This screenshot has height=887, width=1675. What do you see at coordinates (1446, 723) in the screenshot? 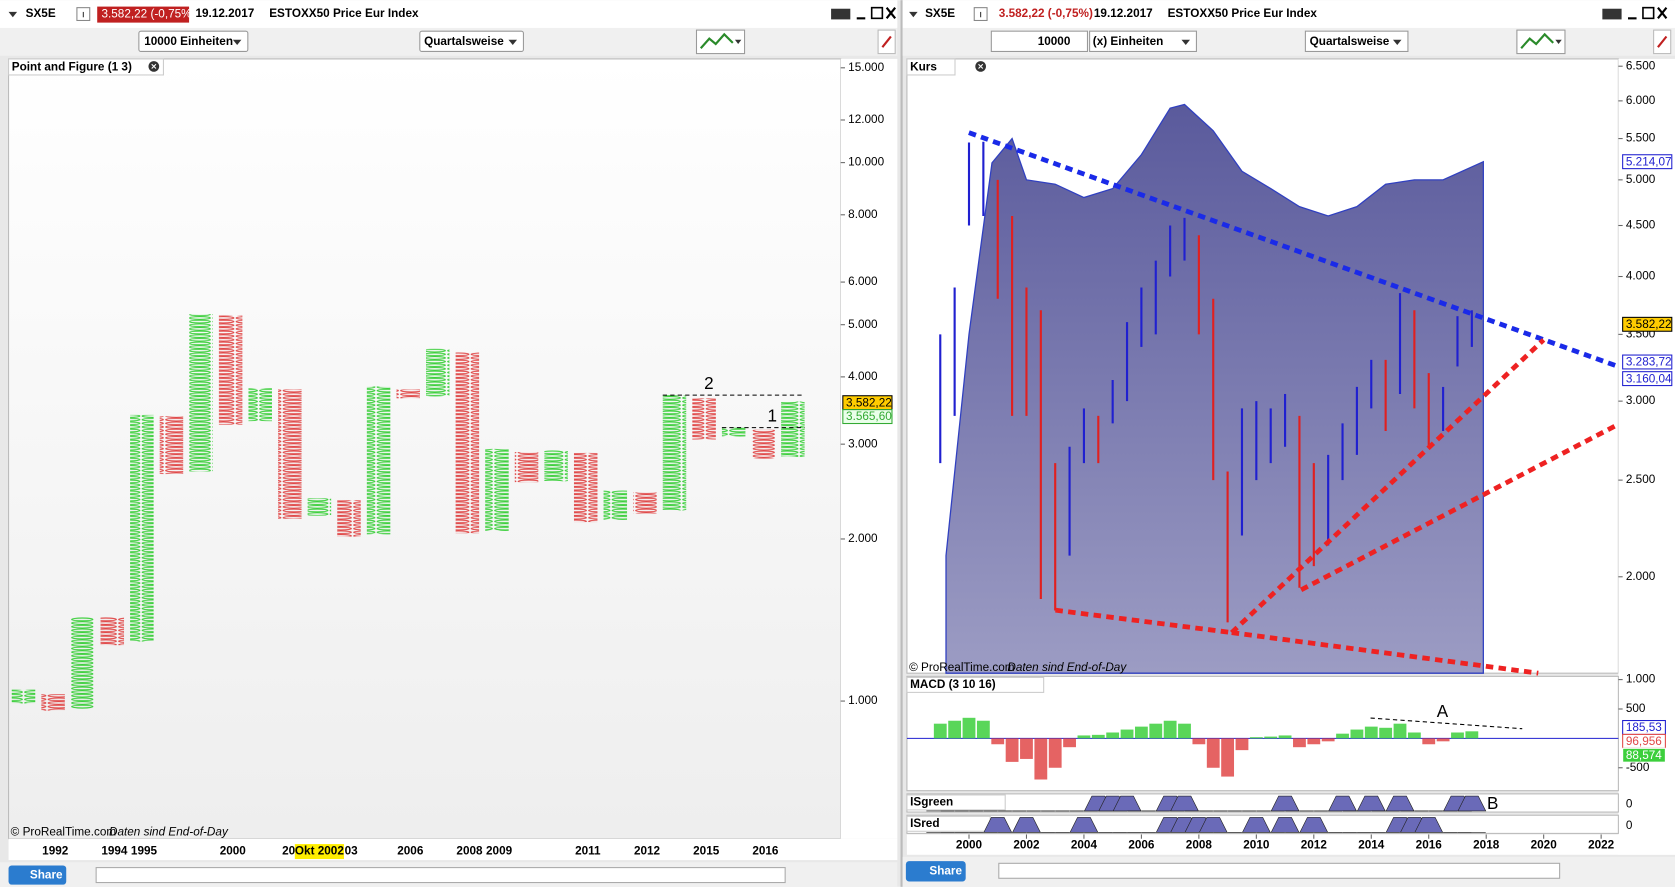
I see `annotation-line` at bounding box center [1446, 723].